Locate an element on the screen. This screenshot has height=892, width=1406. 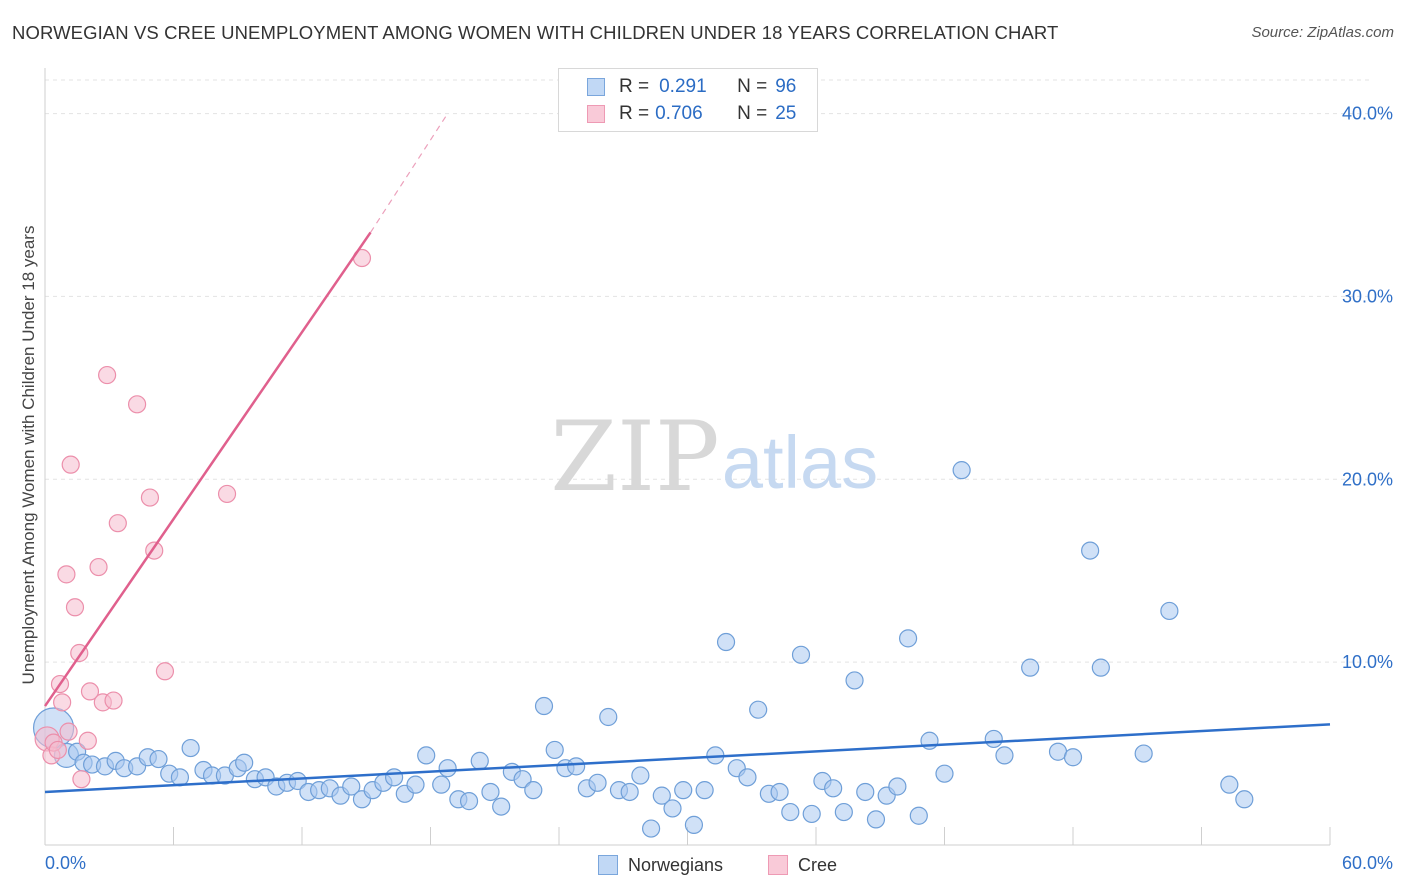
legend-n-value: 96 is located at coordinates (786, 86).